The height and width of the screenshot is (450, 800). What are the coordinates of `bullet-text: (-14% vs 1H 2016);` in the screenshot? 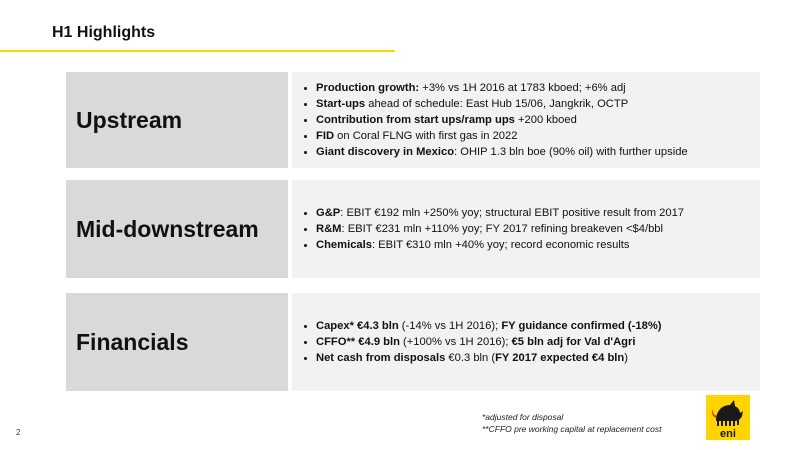 It's located at (450, 326).